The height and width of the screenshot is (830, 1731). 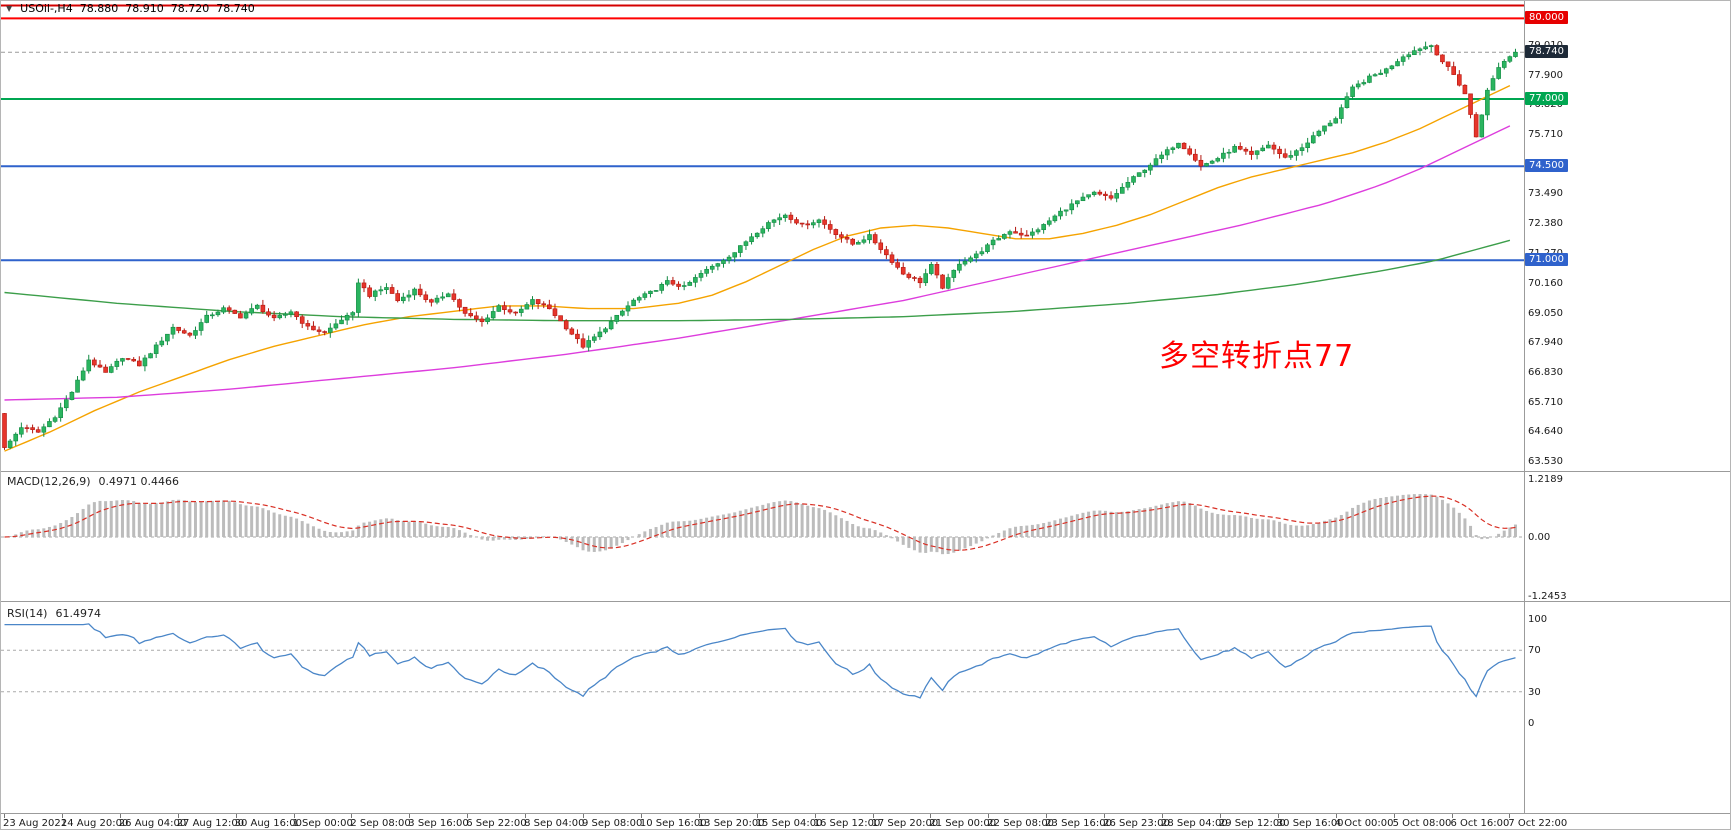 I want to click on rsi-line, so click(x=760, y=661).